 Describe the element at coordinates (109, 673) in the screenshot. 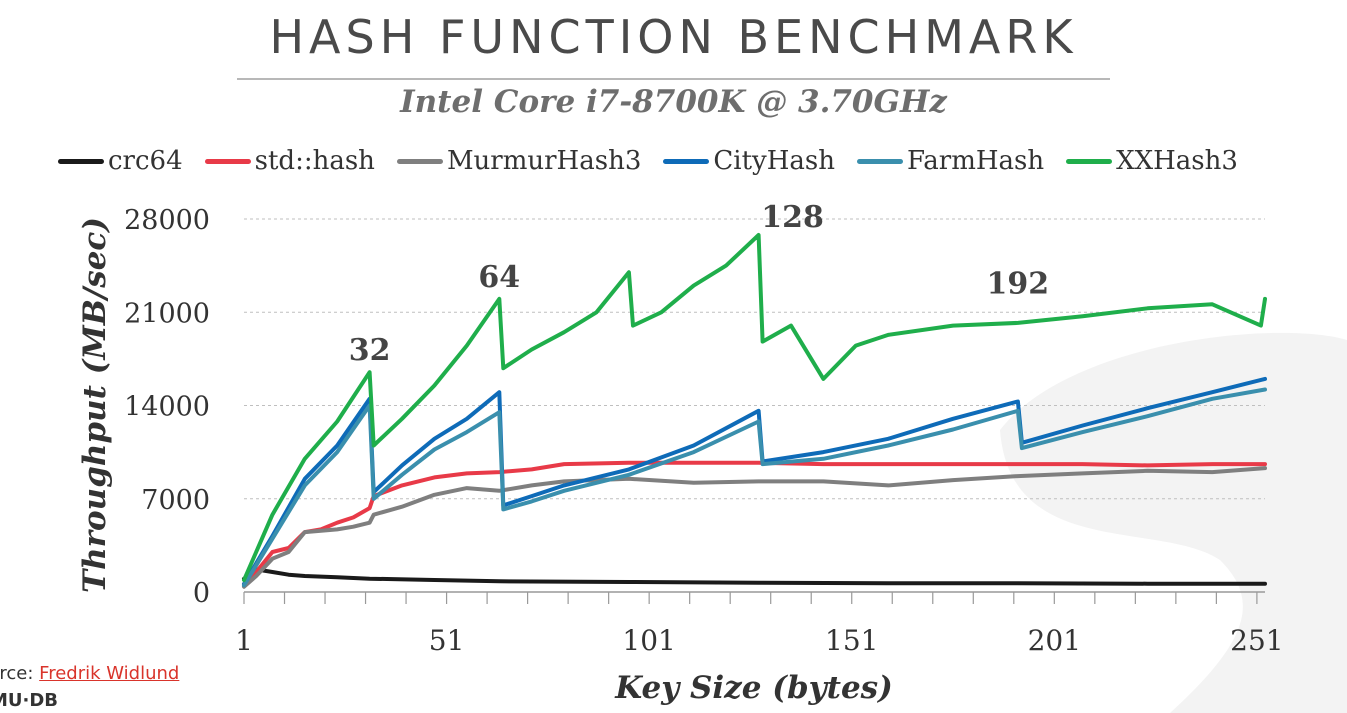

I see `source-link: Fredrik Widlund` at that location.